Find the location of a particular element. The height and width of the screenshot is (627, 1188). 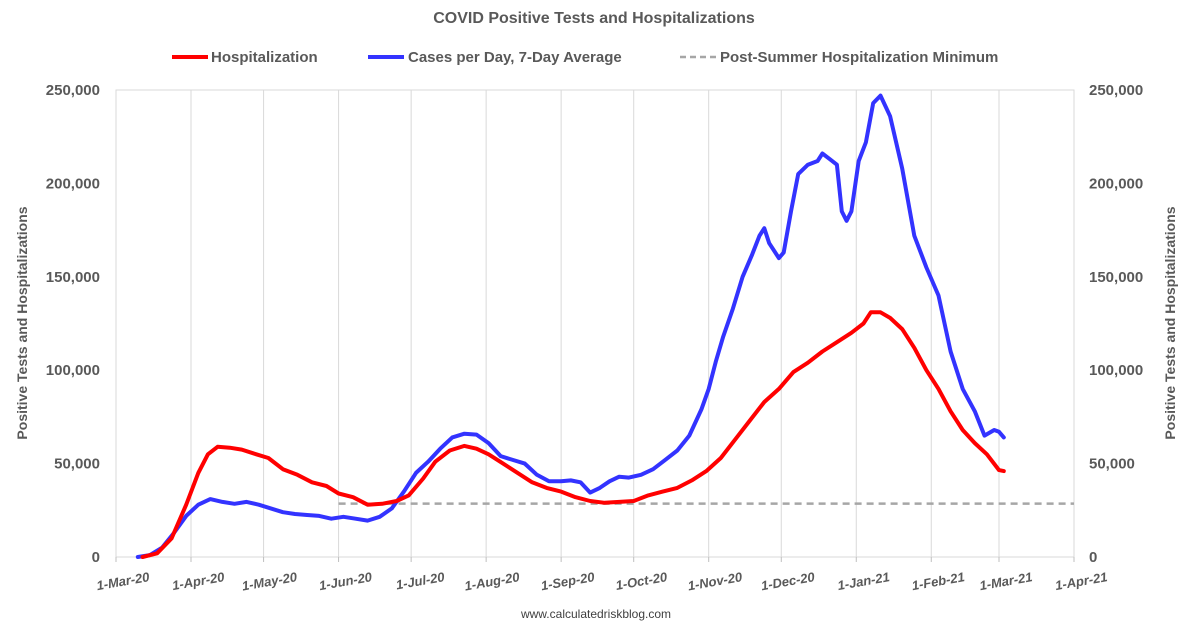

y-tick-label-left: 100,000 is located at coordinates (73, 370).